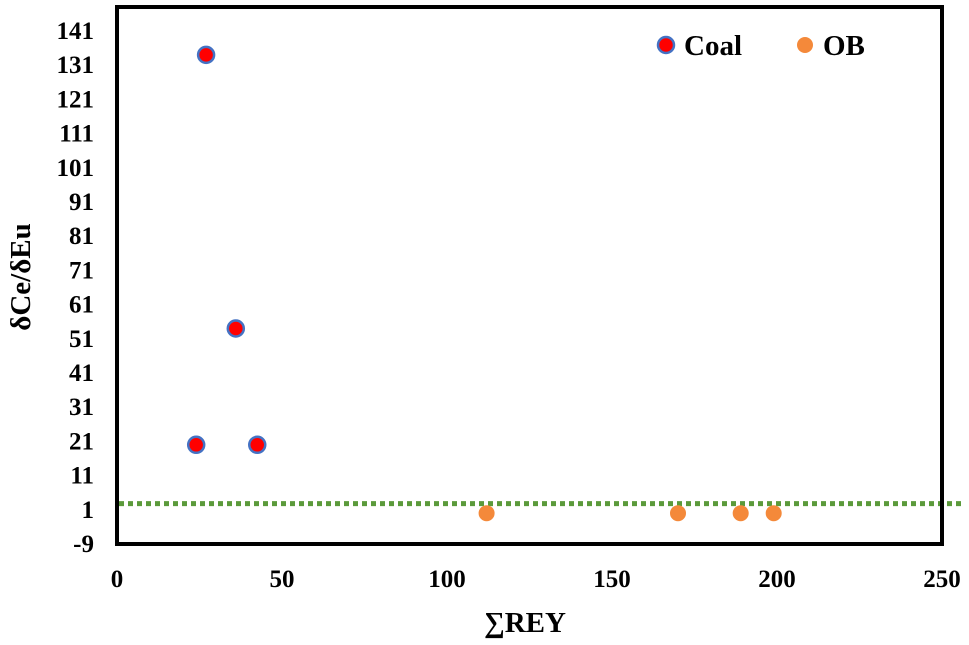  Describe the element at coordinates (81, 270) in the screenshot. I see `y-tick-label: 71` at that location.